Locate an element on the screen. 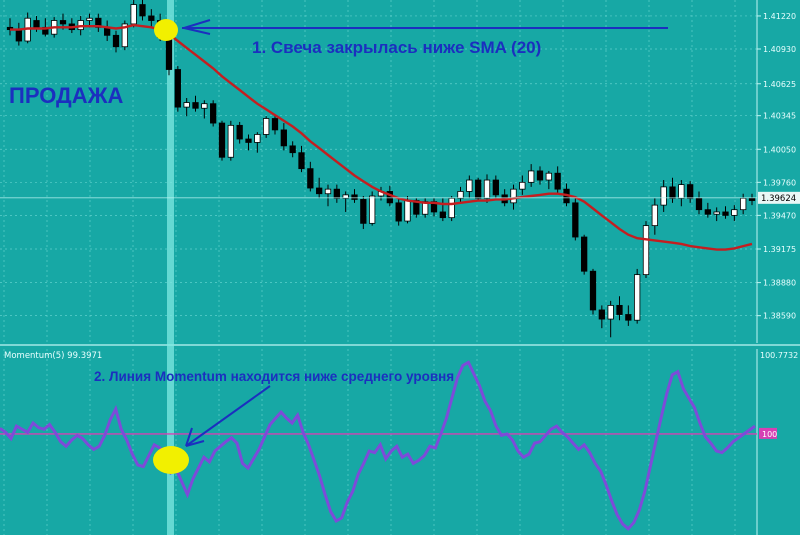  note1-text: 1. Свеча закрылась ниже SMA (20) is located at coordinates (396, 47).